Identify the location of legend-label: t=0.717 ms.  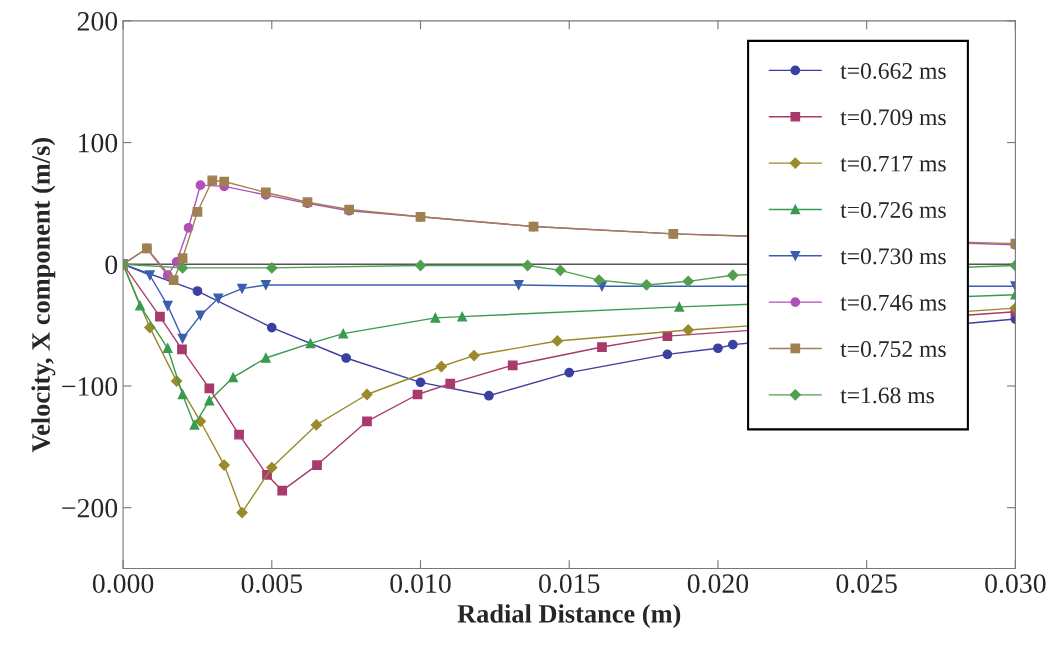
(893, 163).